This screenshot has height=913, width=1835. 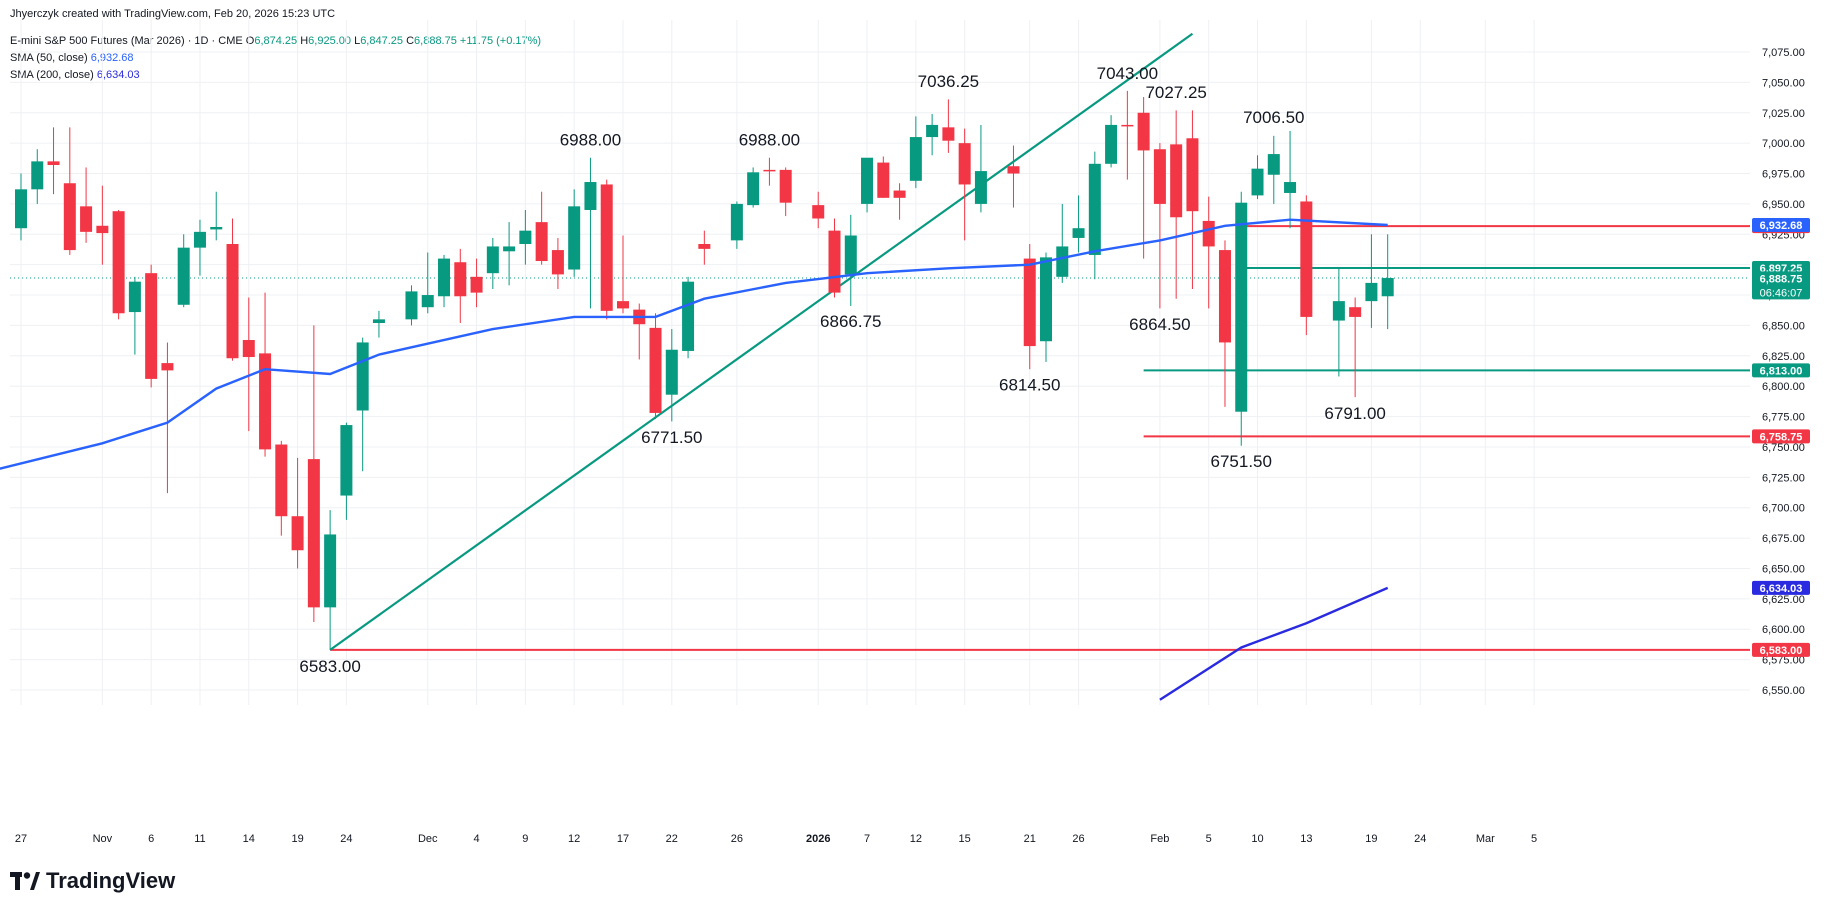 I want to click on ohlc-high-label: H, so click(x=304, y=41).